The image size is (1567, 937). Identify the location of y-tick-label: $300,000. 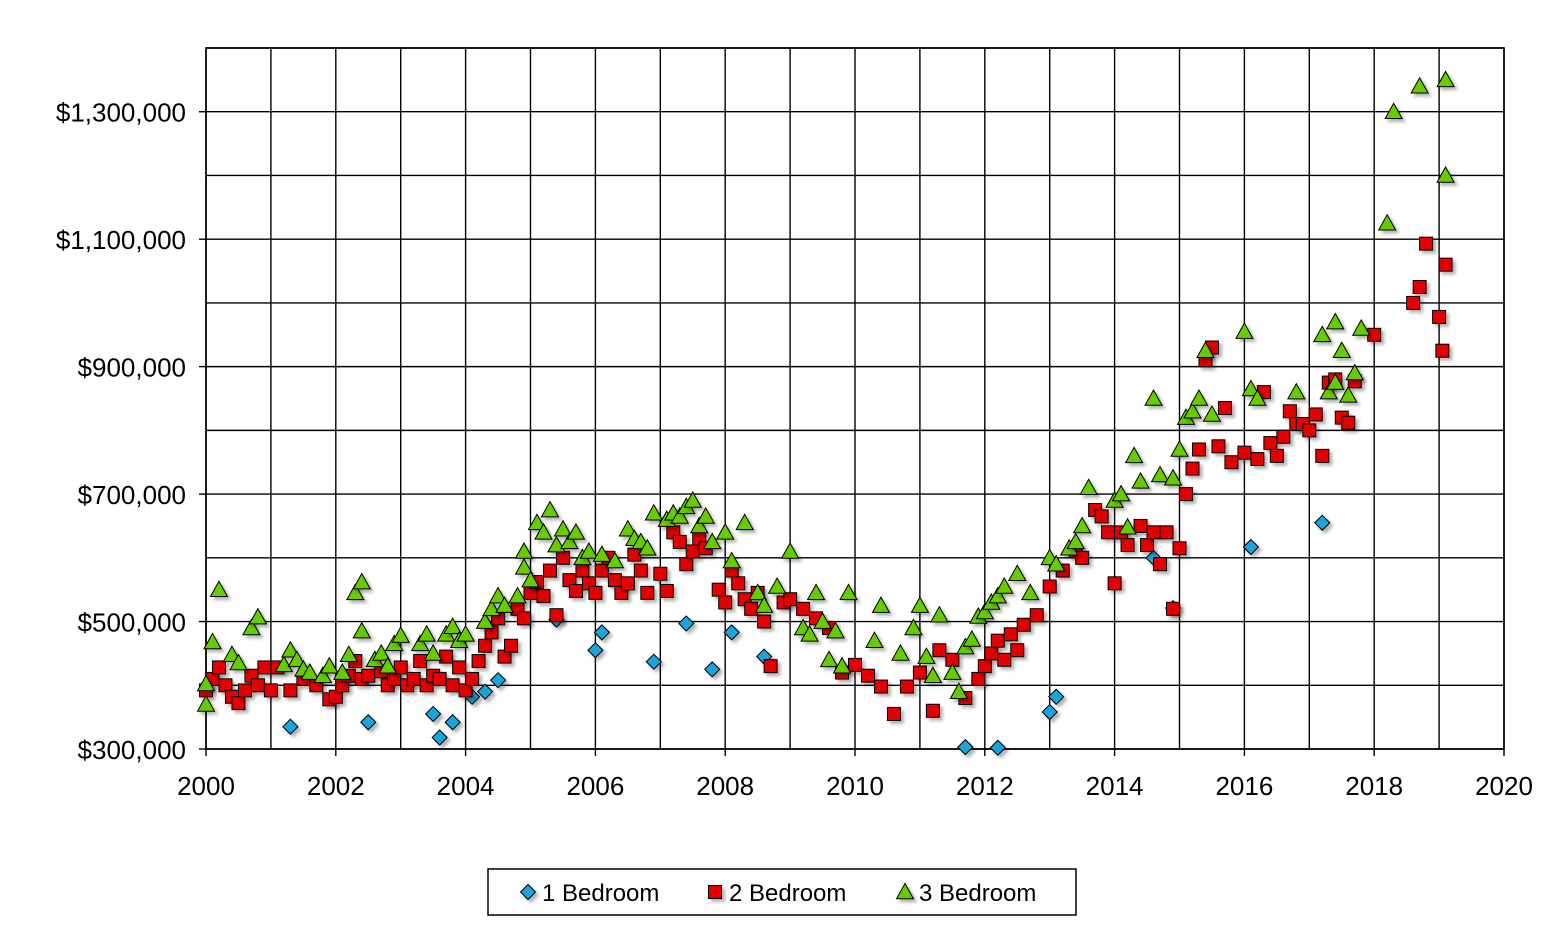
(132, 750).